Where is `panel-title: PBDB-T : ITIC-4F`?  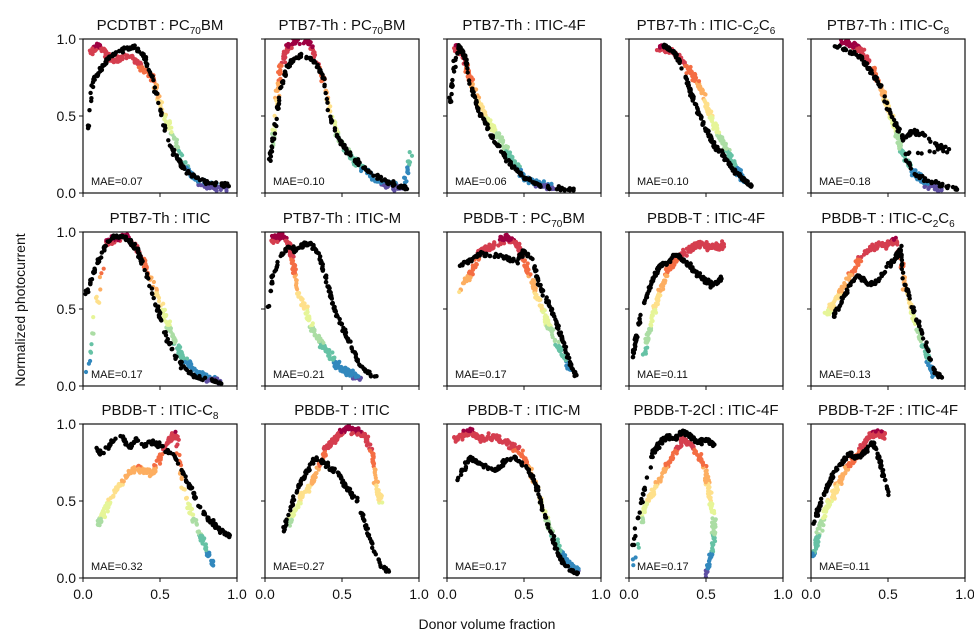
panel-title: PBDB-T : ITIC-4F is located at coordinates (706, 218).